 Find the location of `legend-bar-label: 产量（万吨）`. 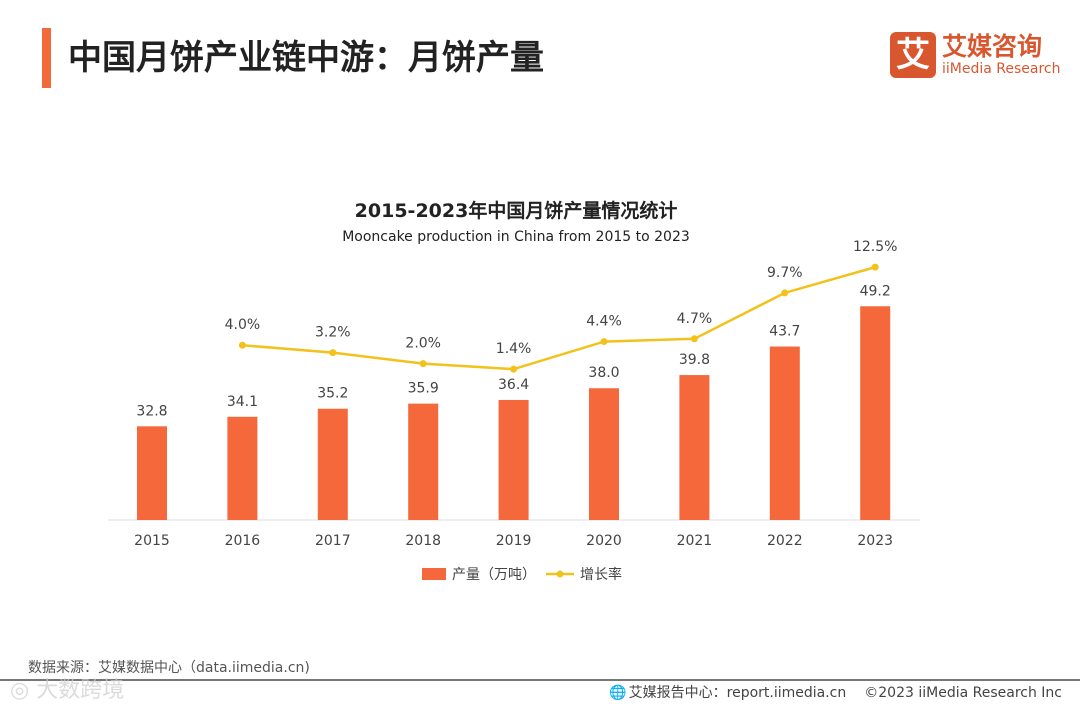

legend-bar-label: 产量（万吨） is located at coordinates (494, 575).